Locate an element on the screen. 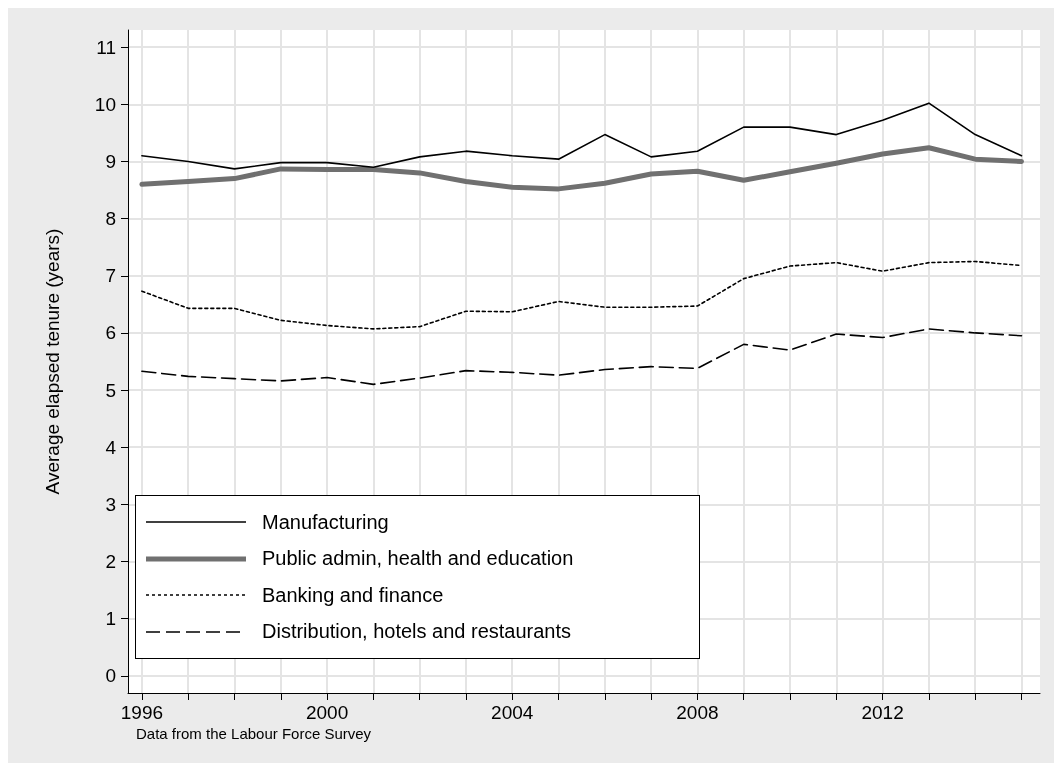  y-tick-label: 10 is located at coordinates (105, 104).